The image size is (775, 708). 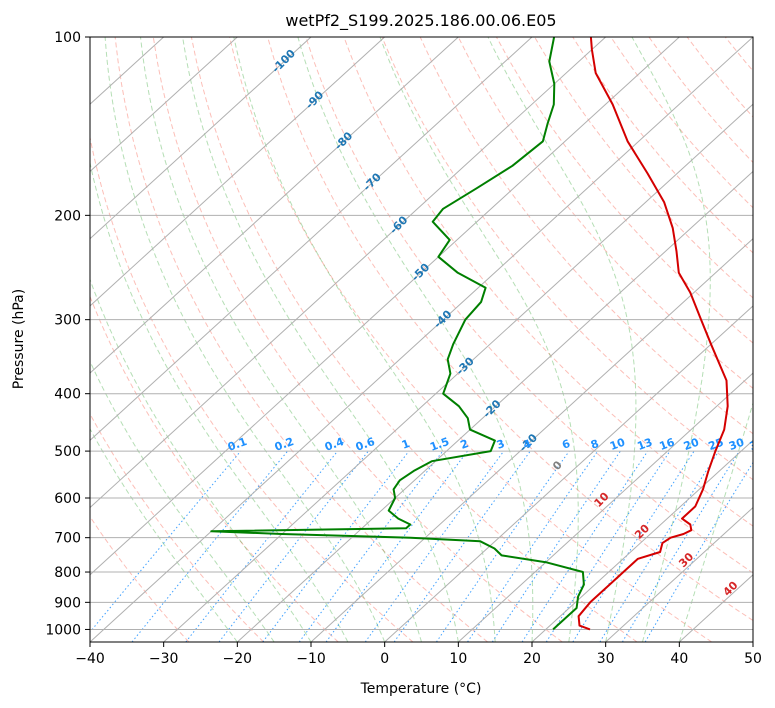 I want to click on x-tick-label: 20, so click(x=532, y=659).